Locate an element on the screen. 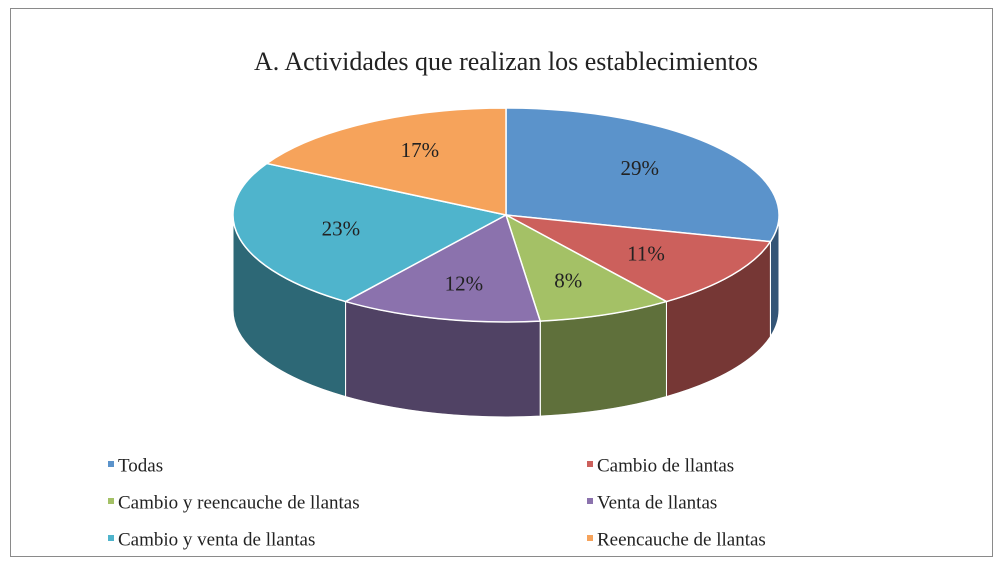 The height and width of the screenshot is (571, 1005). data-label: 29% is located at coordinates (639, 168).